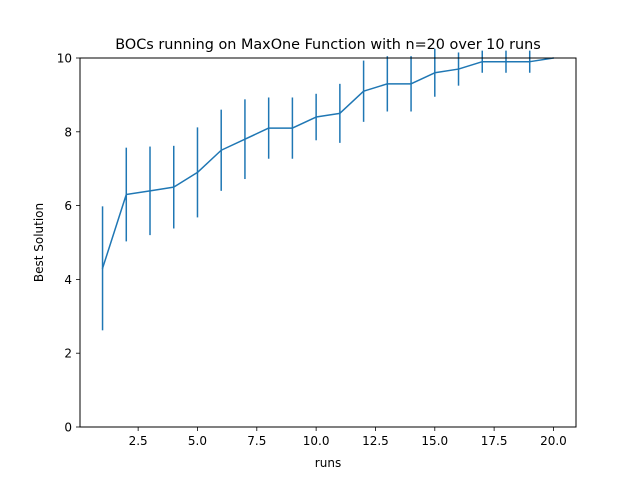 The image size is (640, 480). Describe the element at coordinates (434, 441) in the screenshot. I see `x-tick-label: 15.0` at that location.